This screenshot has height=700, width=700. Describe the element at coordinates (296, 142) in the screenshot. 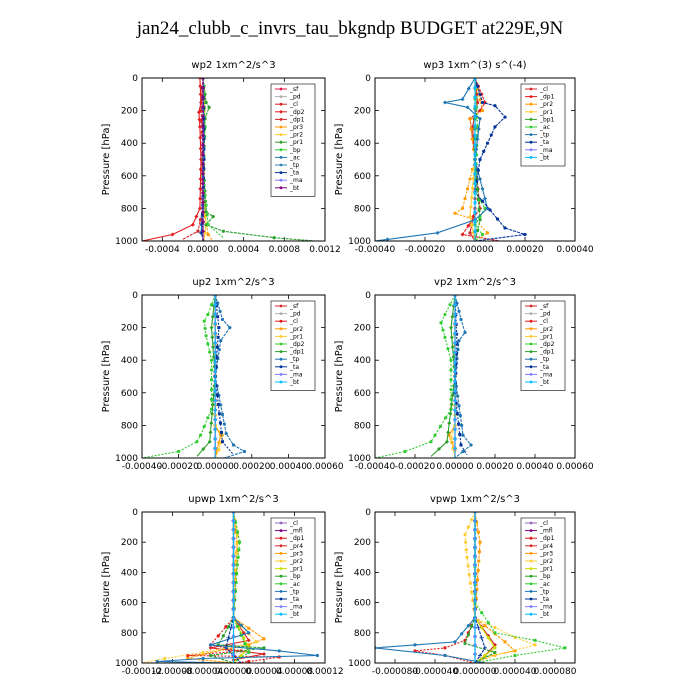

I see `legend-label: _pr1` at that location.